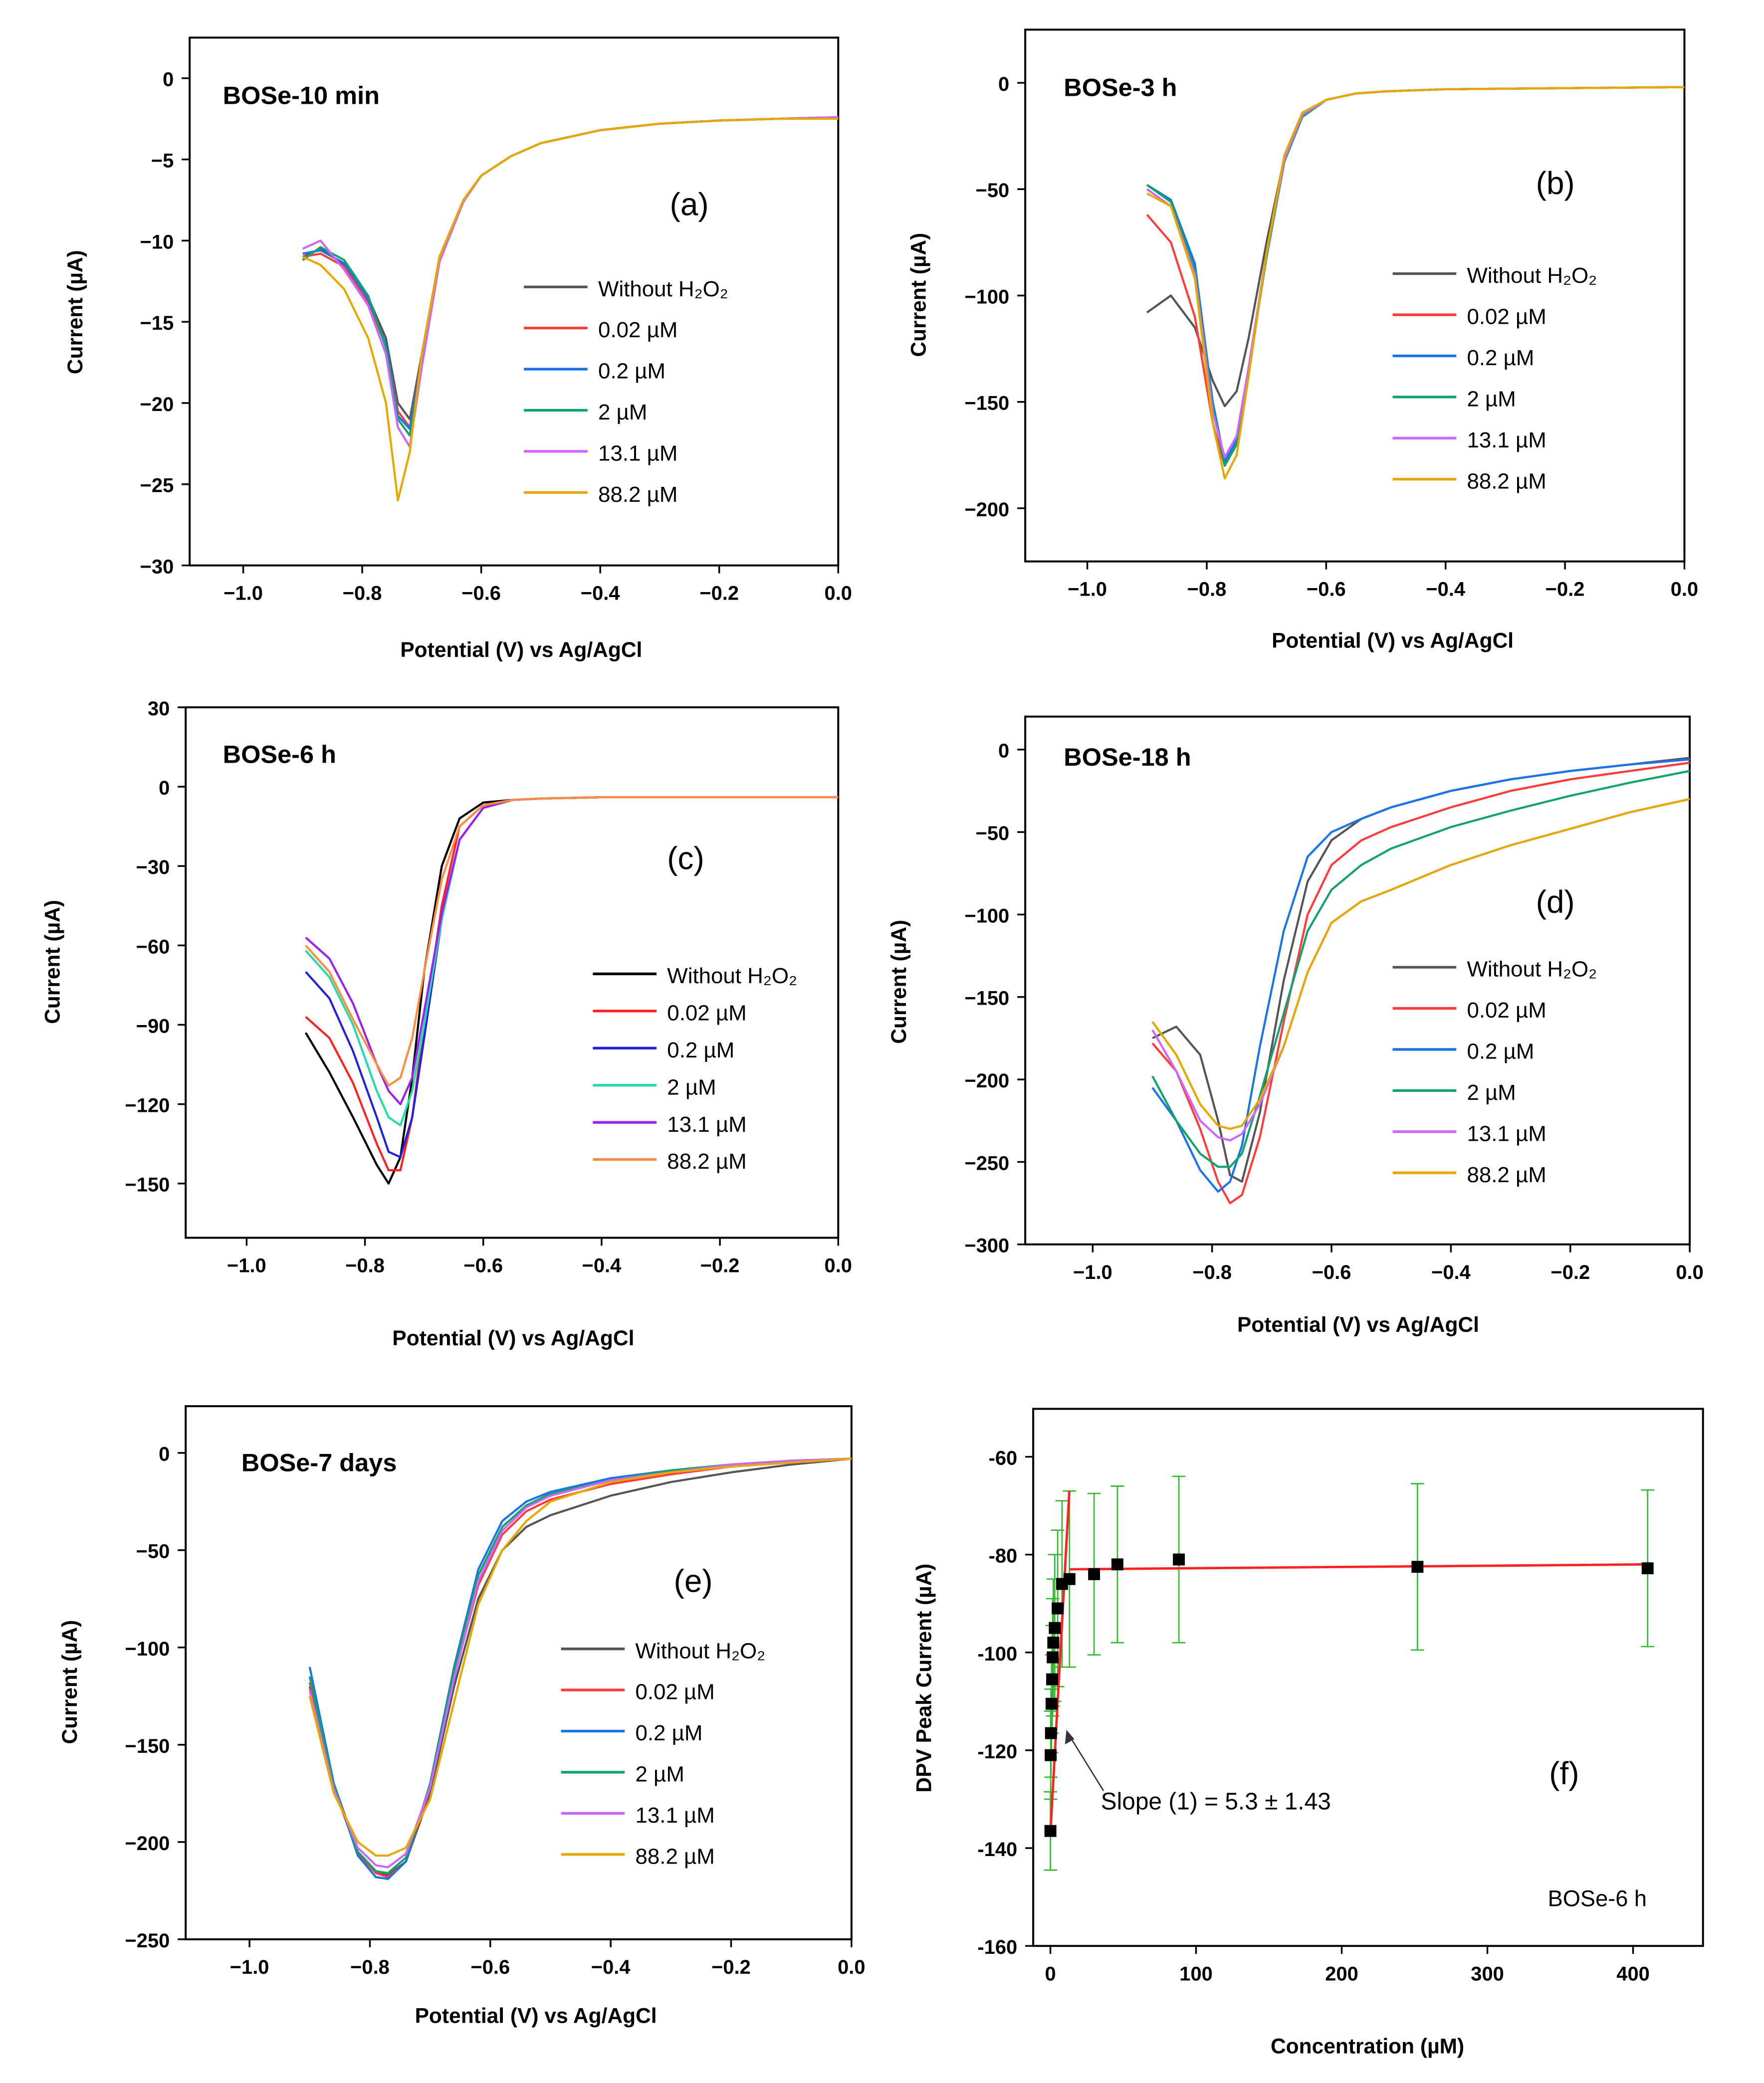 The image size is (1764, 2083). Describe the element at coordinates (279, 755) in the screenshot. I see `panel-title: BOSe-6 h` at that location.